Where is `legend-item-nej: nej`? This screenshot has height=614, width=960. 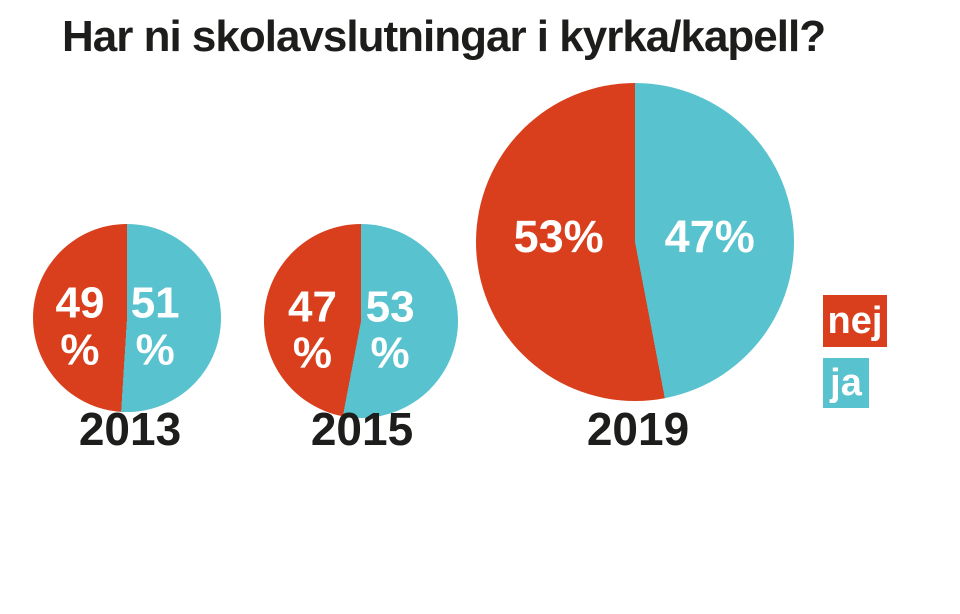 legend-item-nej: nej is located at coordinates (855, 321).